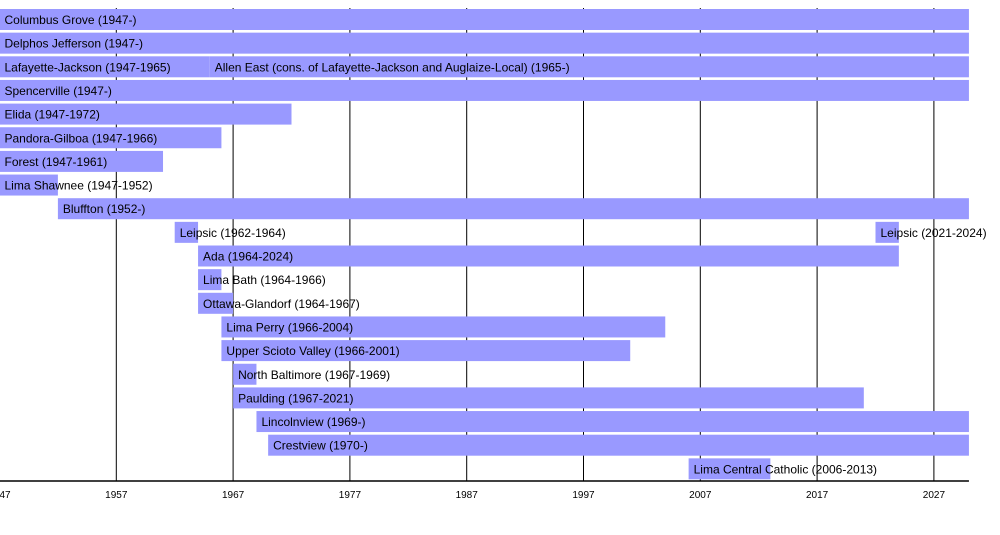 The width and height of the screenshot is (1000, 535). Describe the element at coordinates (5, 495) in the screenshot. I see `tick-label: 1947` at that location.